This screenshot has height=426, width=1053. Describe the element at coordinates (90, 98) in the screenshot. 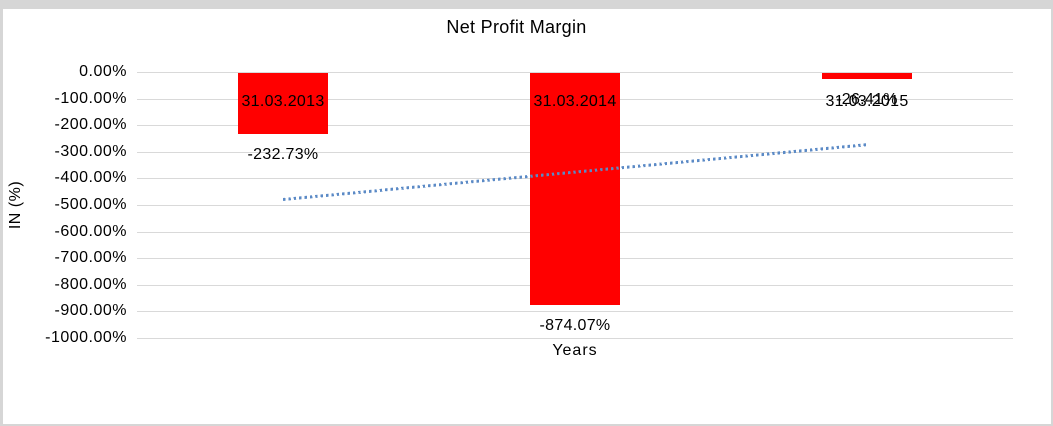

I see `y-tick-label: -100.00%` at that location.